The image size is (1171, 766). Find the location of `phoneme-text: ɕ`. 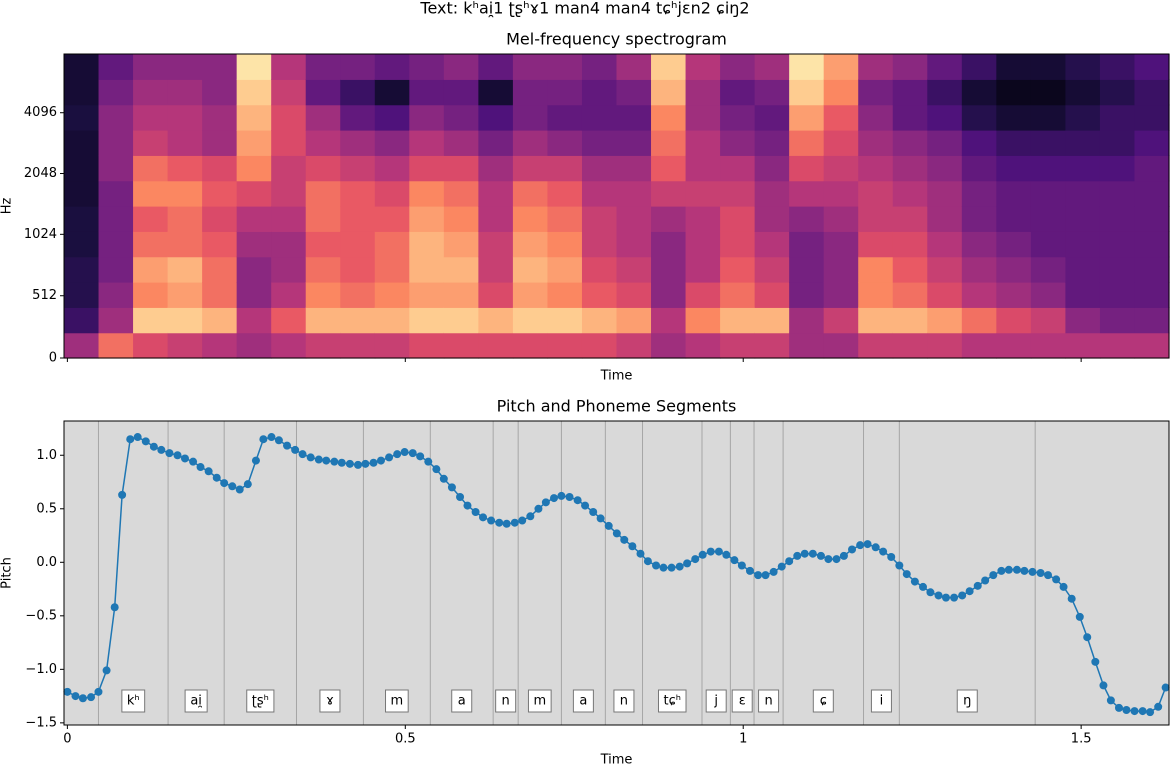

phoneme-text: ɕ is located at coordinates (823, 701).